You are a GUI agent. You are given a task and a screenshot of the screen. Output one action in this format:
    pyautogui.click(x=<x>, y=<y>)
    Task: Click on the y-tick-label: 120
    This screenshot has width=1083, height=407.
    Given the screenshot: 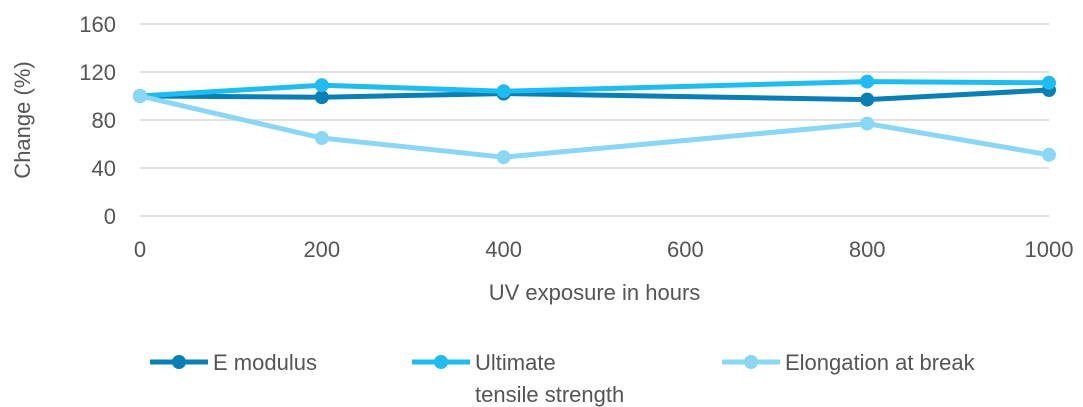 What is the action you would take?
    pyautogui.click(x=97, y=72)
    